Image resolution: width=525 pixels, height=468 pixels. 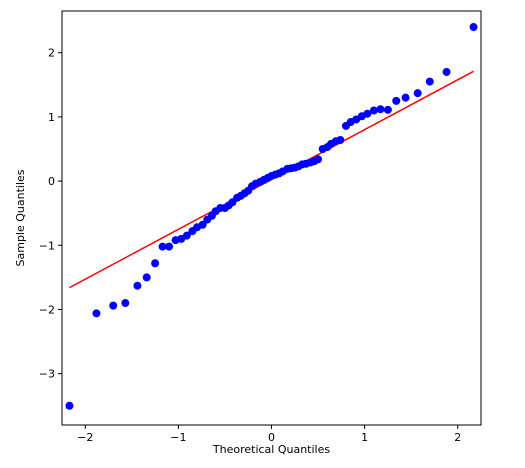 What do you see at coordinates (47, 374) in the screenshot?
I see `y-tick-label: −3` at bounding box center [47, 374].